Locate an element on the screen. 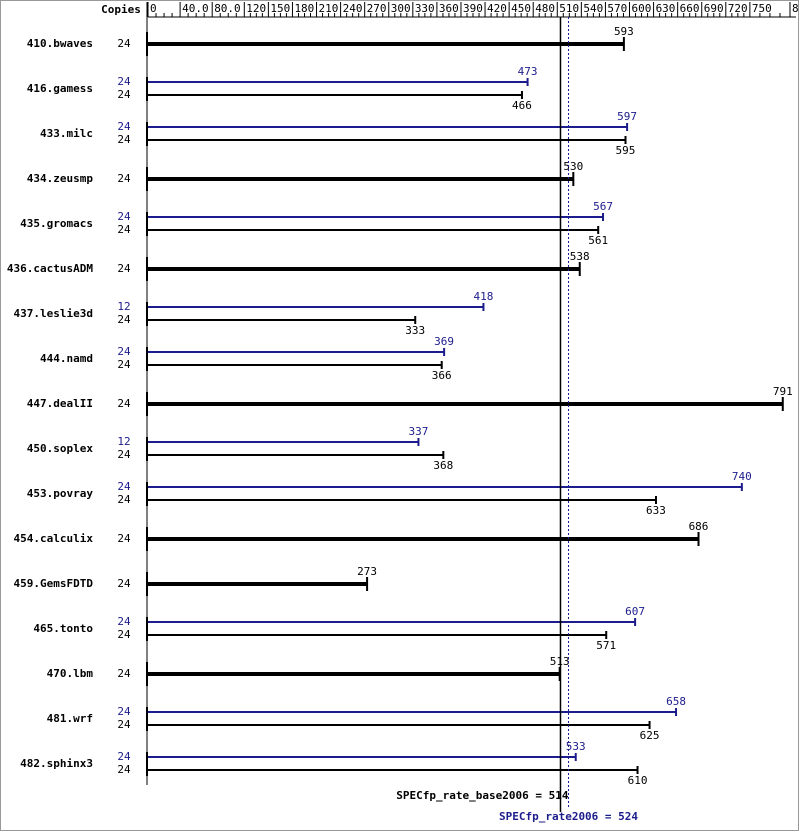 This screenshot has width=799, height=831. x-tick-label: 480 is located at coordinates (545, 8).